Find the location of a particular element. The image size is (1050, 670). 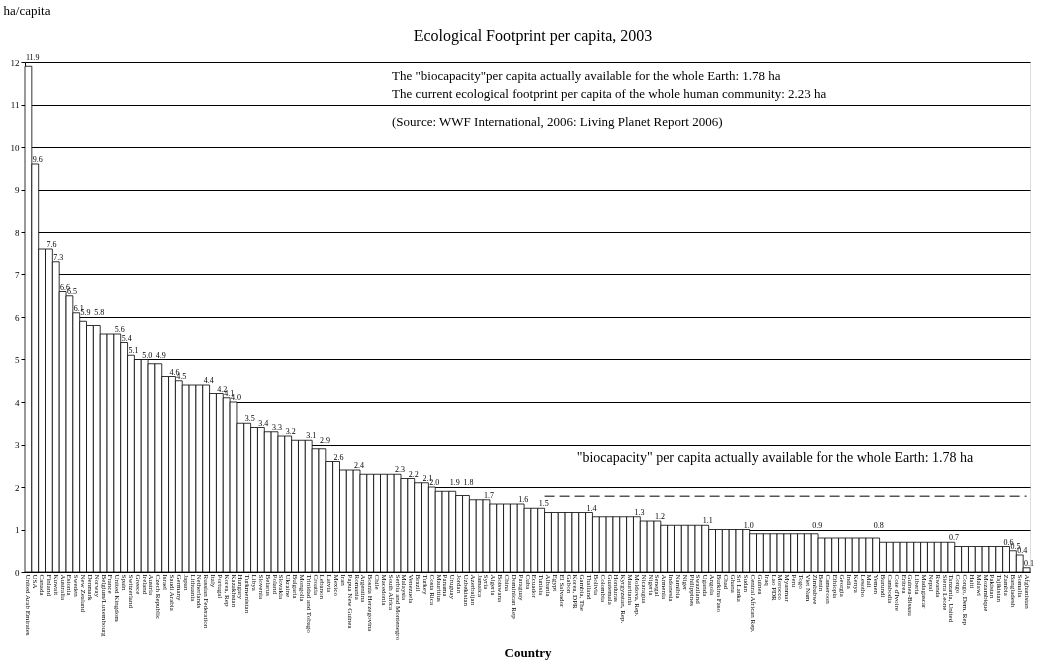

data-label: 1.6 is located at coordinates (523, 499).